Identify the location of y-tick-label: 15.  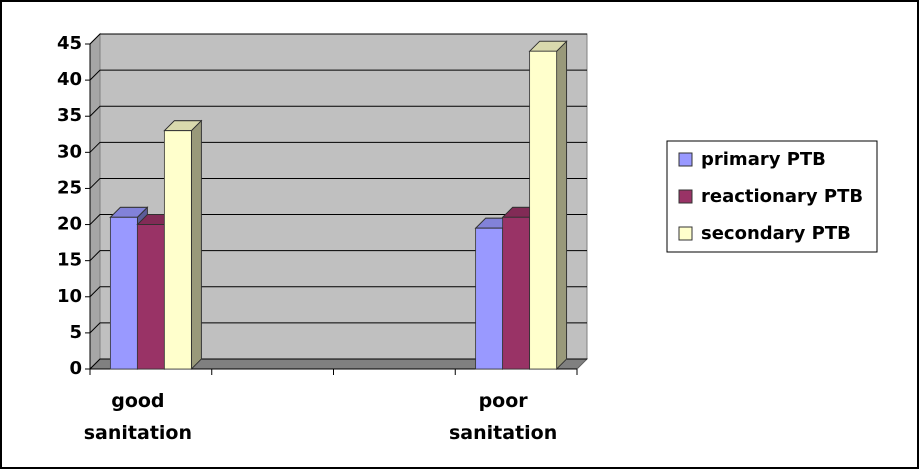
(69, 260).